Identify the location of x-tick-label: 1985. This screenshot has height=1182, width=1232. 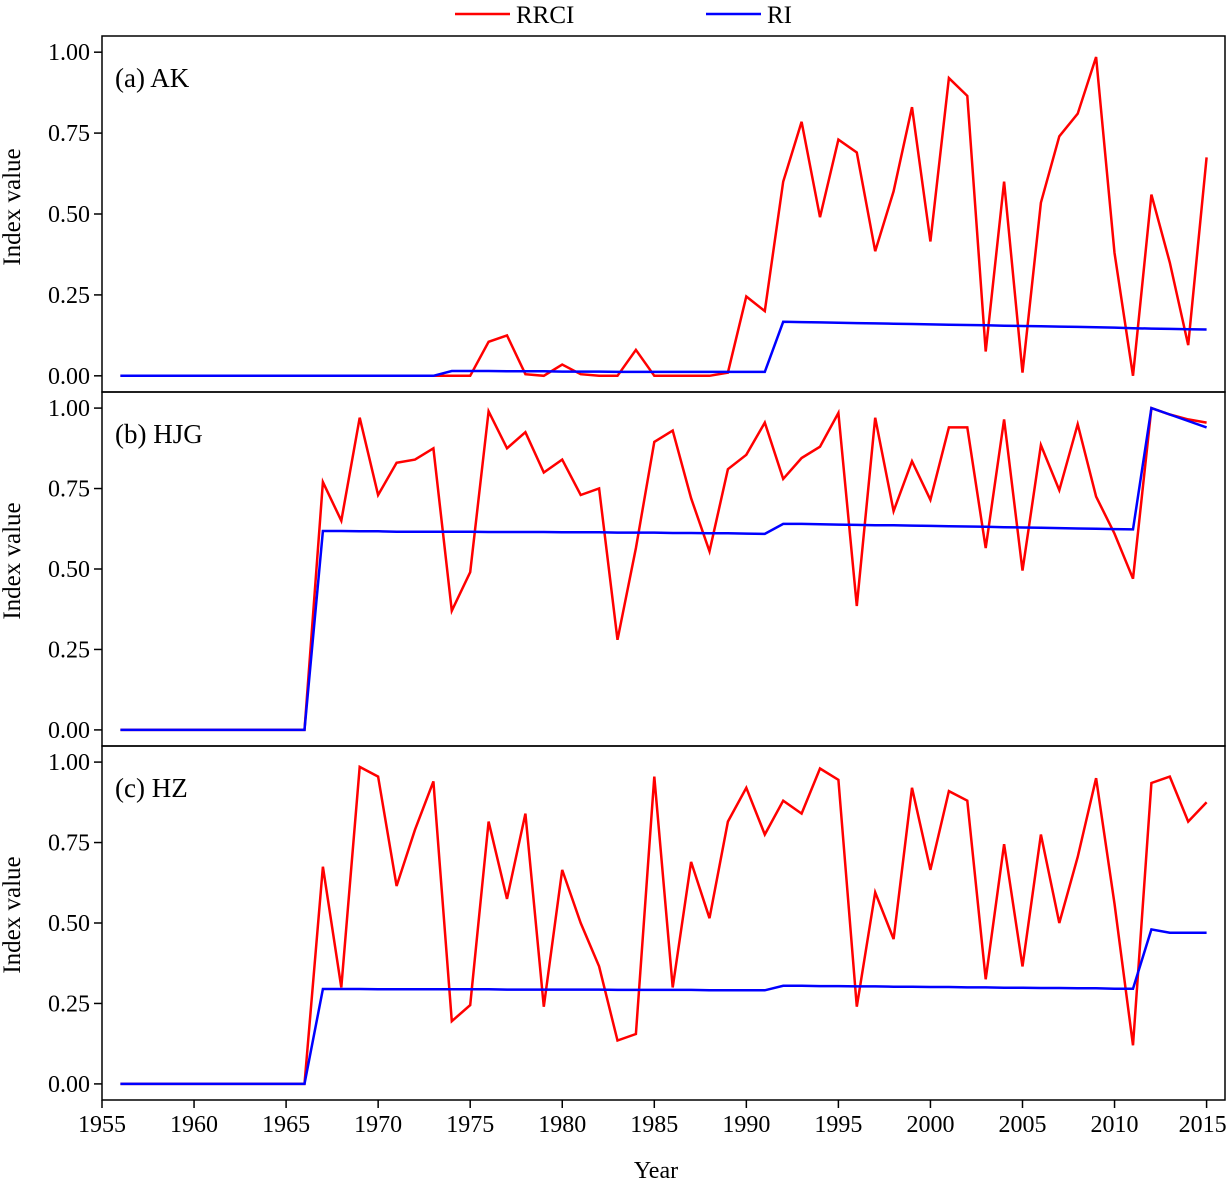
(654, 1125).